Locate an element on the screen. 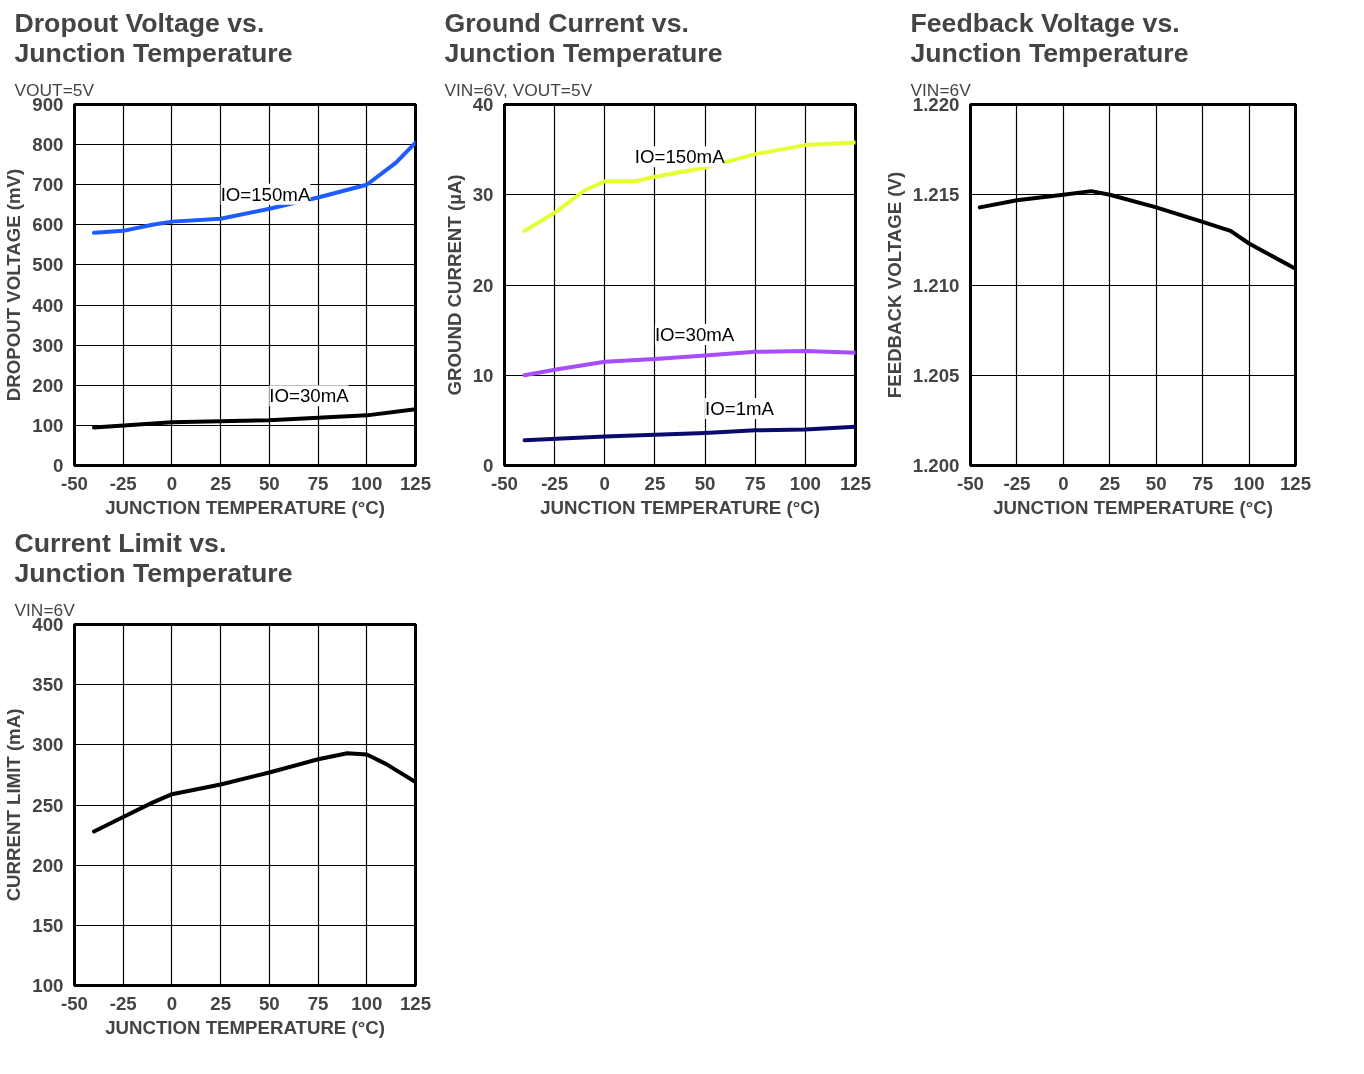  y-tick-label: 150 is located at coordinates (48, 925).